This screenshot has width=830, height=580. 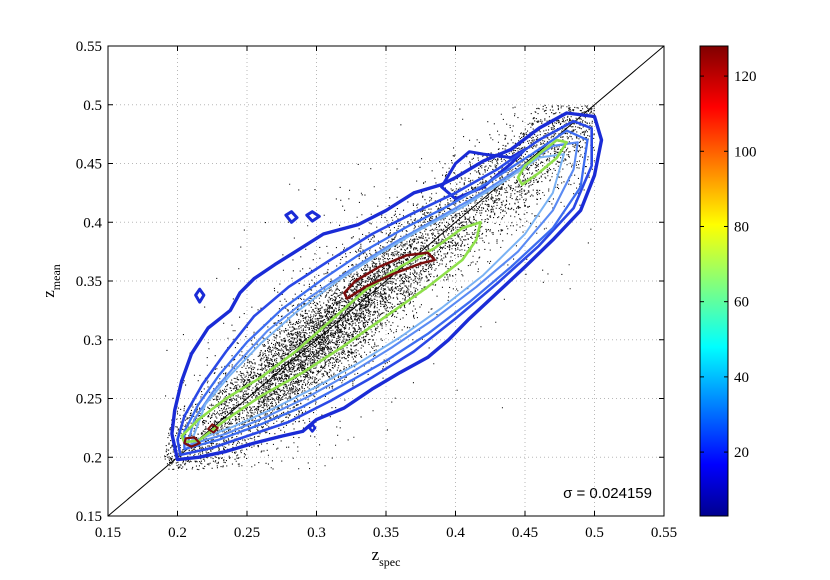 I want to click on y-tick-label: 0.2, so click(x=92, y=458).